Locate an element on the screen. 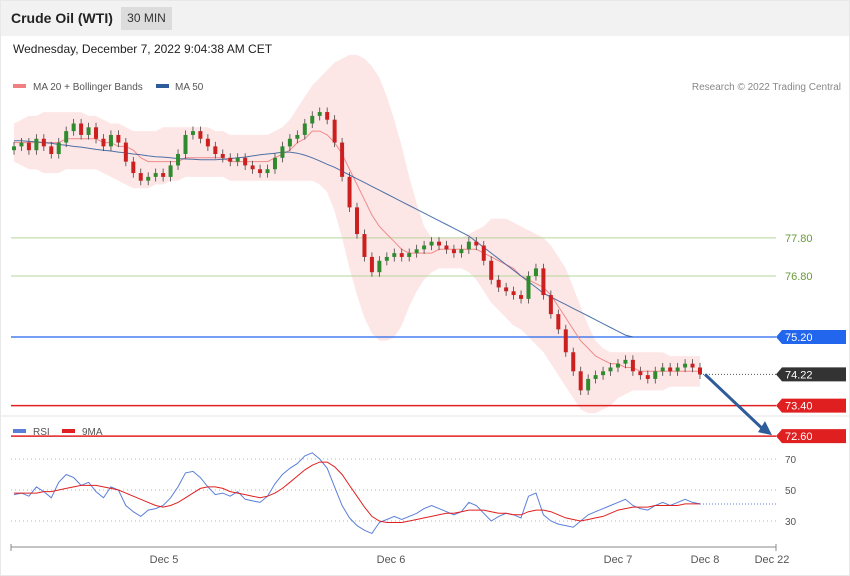 The height and width of the screenshot is (576, 850). level-label-75.20: 75.20 is located at coordinates (799, 338).